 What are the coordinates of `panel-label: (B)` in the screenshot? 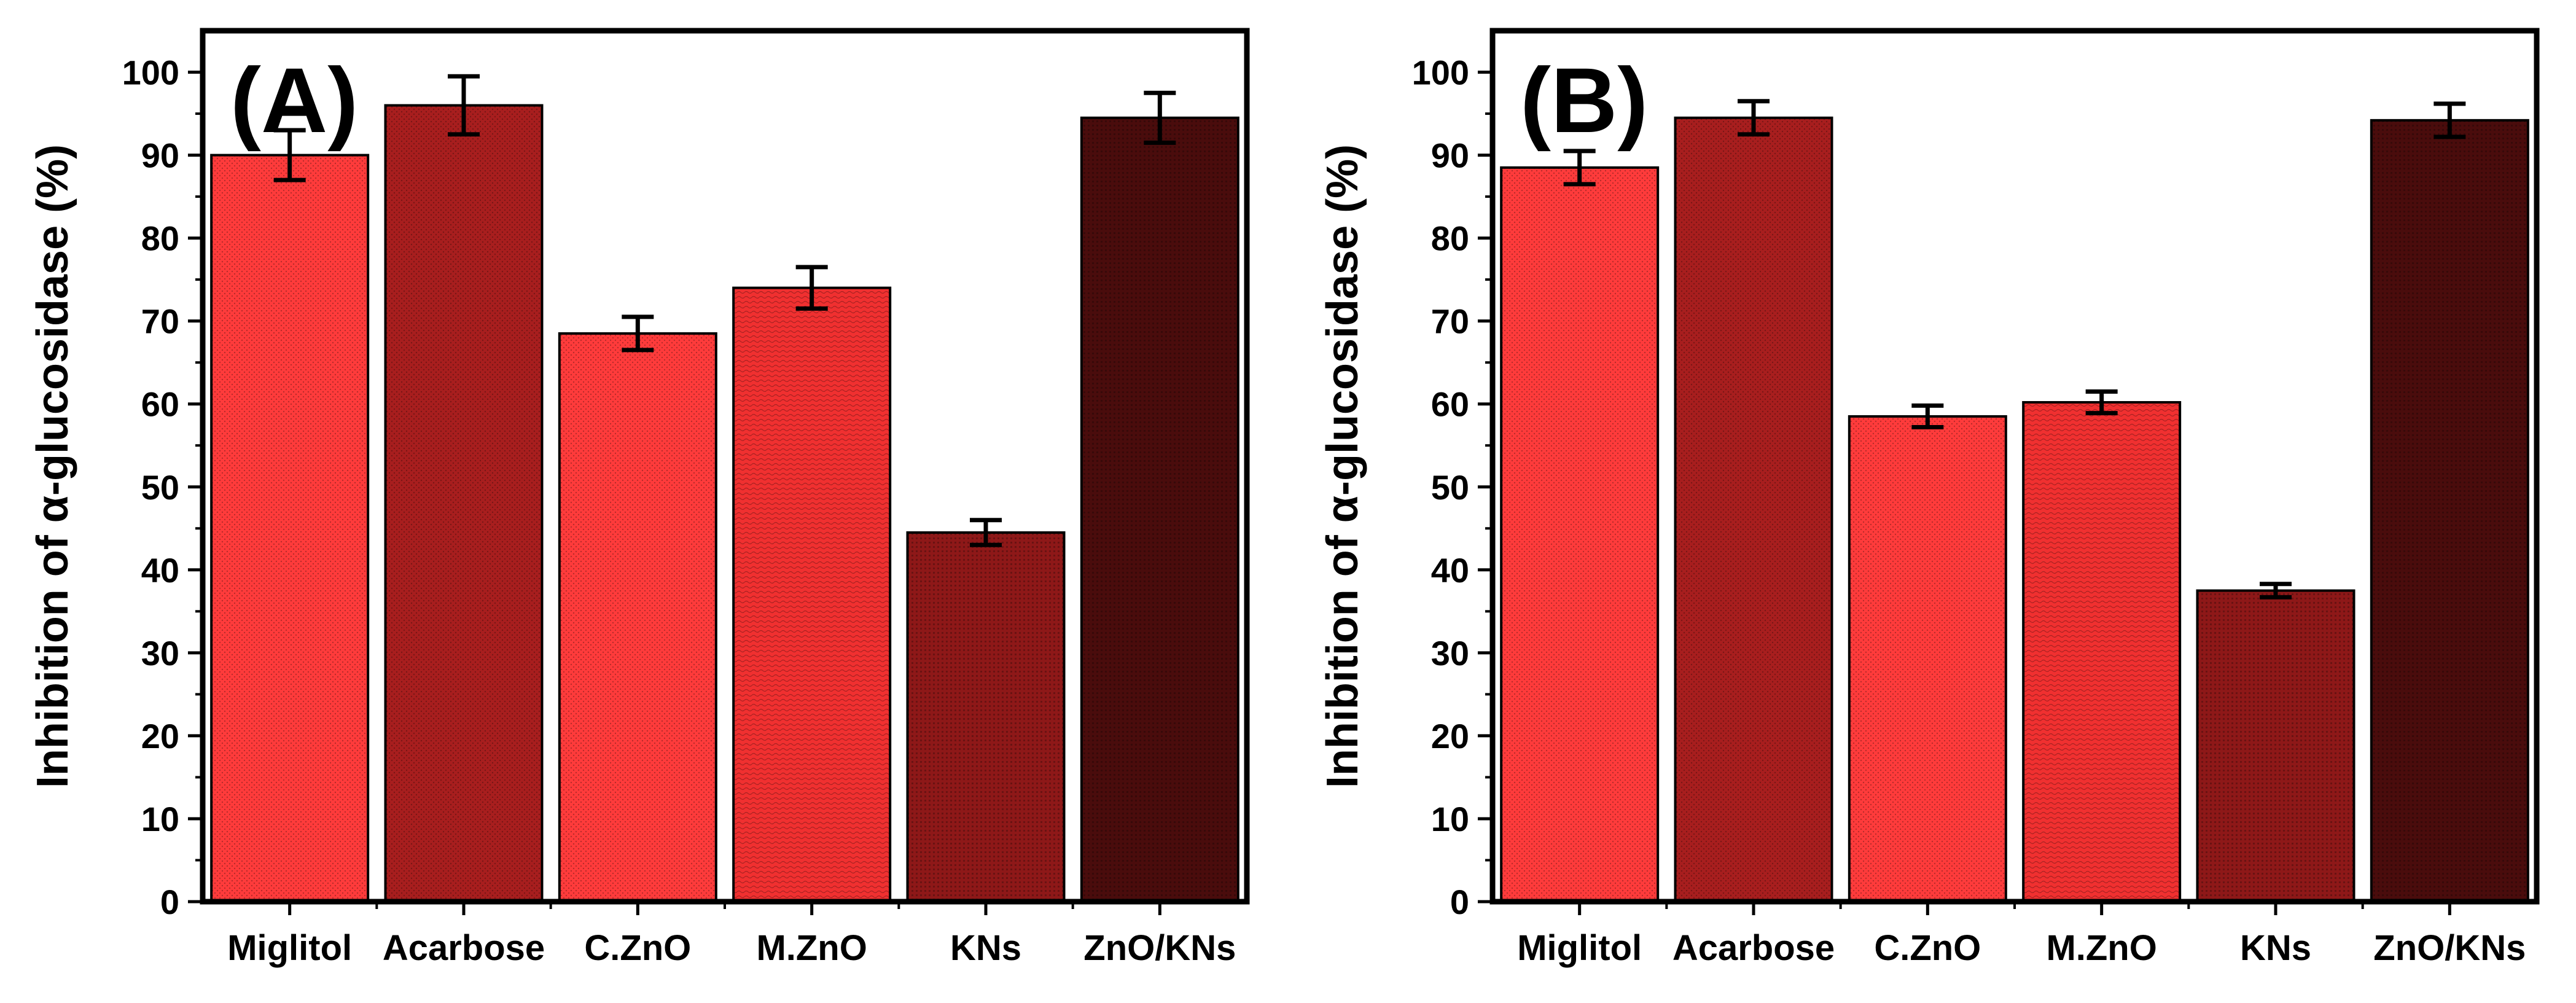 It's located at (1584, 101).